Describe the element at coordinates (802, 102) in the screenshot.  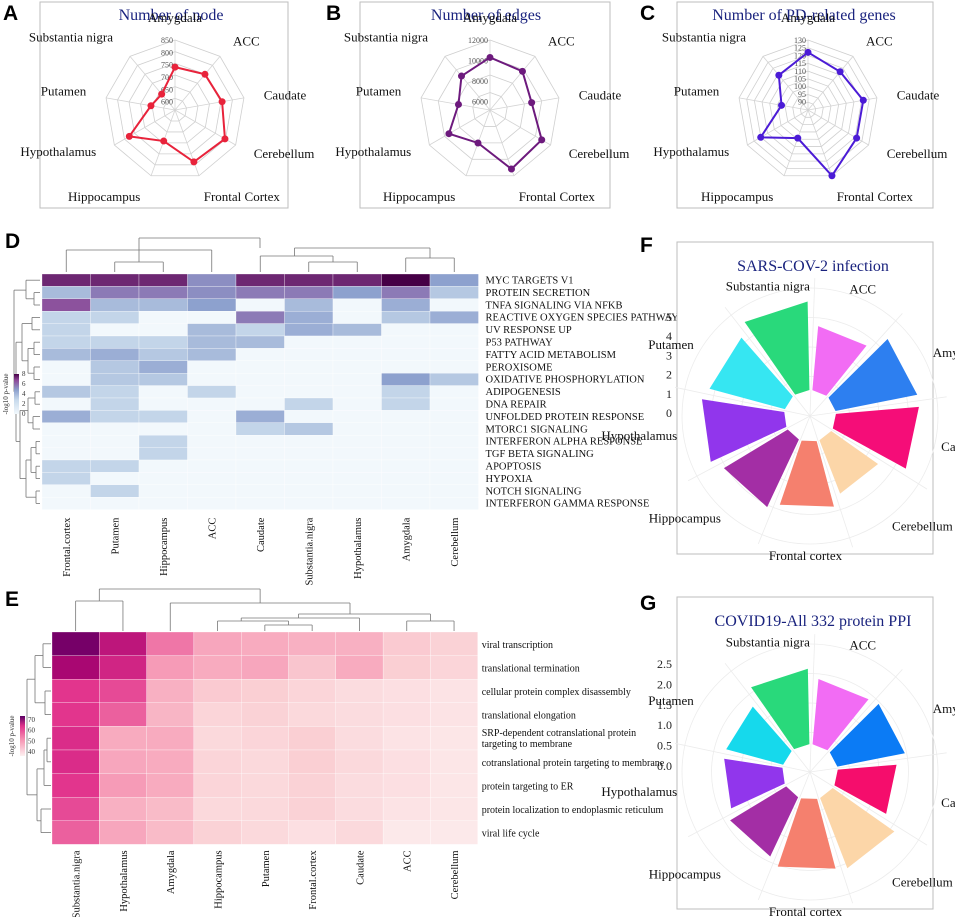
I see `radar-tick-label: 90` at that location.